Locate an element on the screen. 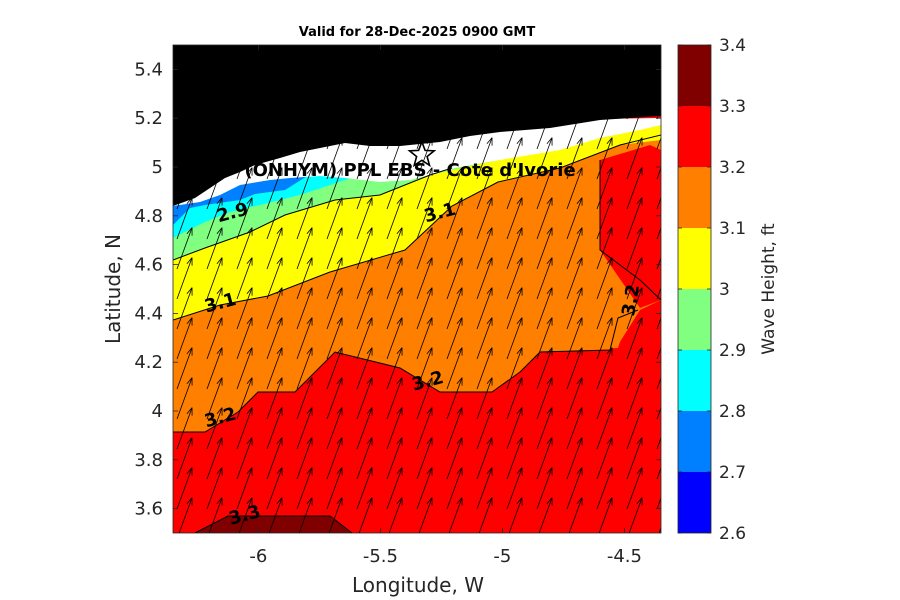  colorbar-segment is located at coordinates (694, 197).